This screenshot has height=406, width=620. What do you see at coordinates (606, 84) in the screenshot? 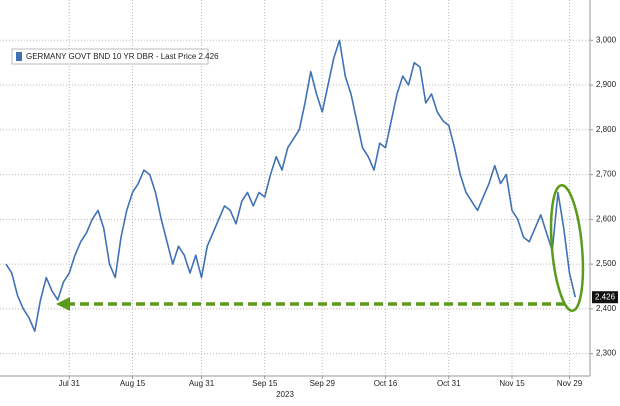
I see `y-tick-label: 2,900` at bounding box center [606, 84].